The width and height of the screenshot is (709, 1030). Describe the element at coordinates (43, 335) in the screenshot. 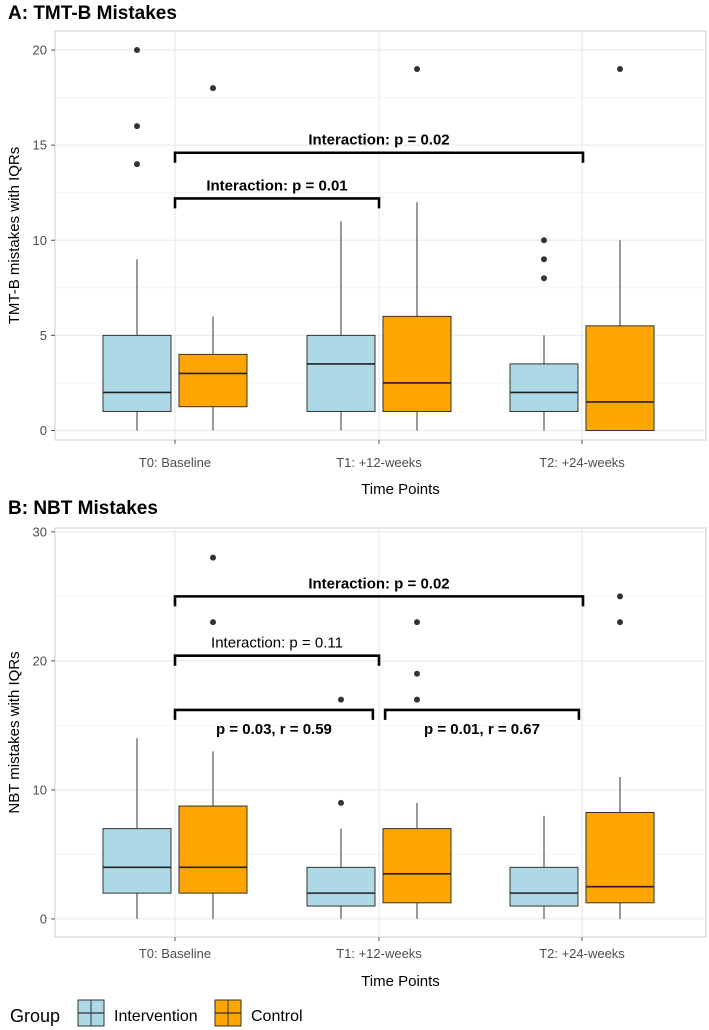

I see `y-tick-label: 5` at that location.